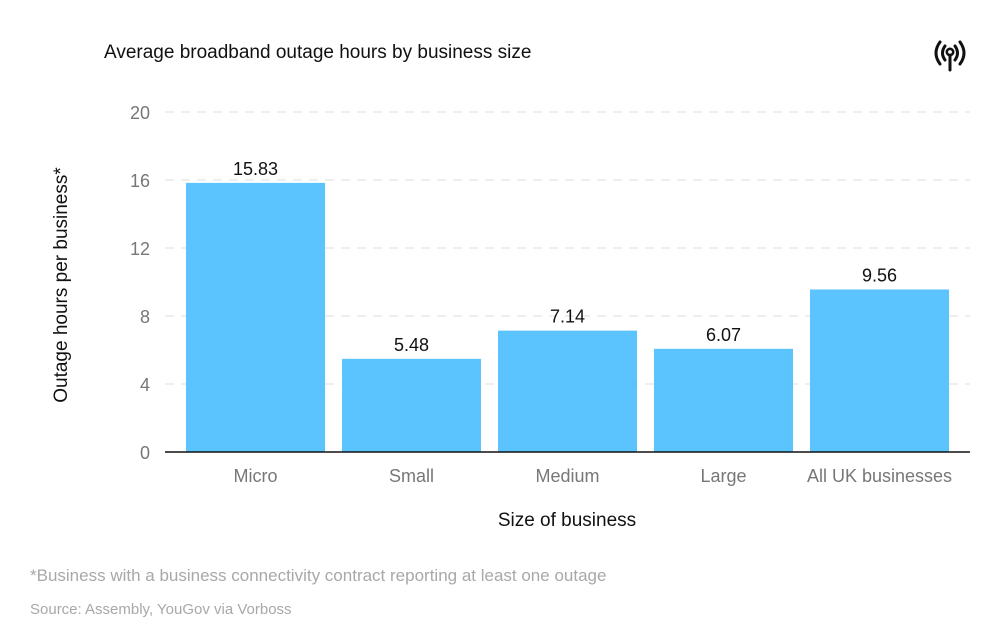 The width and height of the screenshot is (1000, 641). Describe the element at coordinates (950, 56) in the screenshot. I see `broadcast-antenna-icon` at that location.